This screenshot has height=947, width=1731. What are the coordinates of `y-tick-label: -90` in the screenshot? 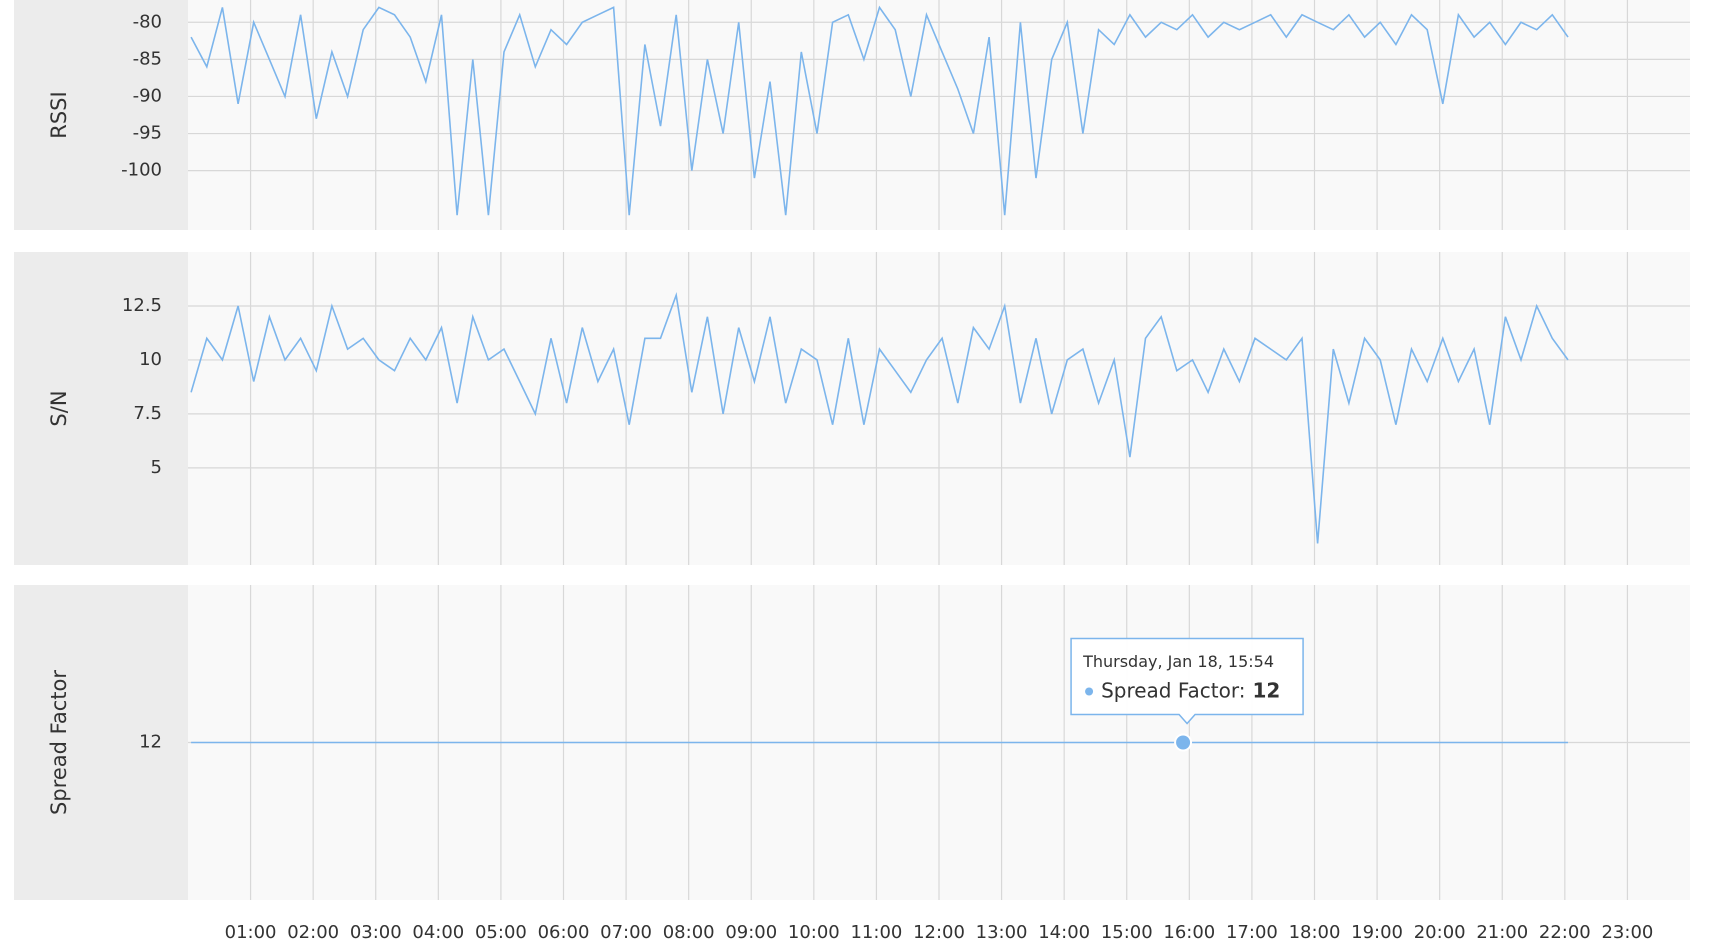 It's located at (147, 95).